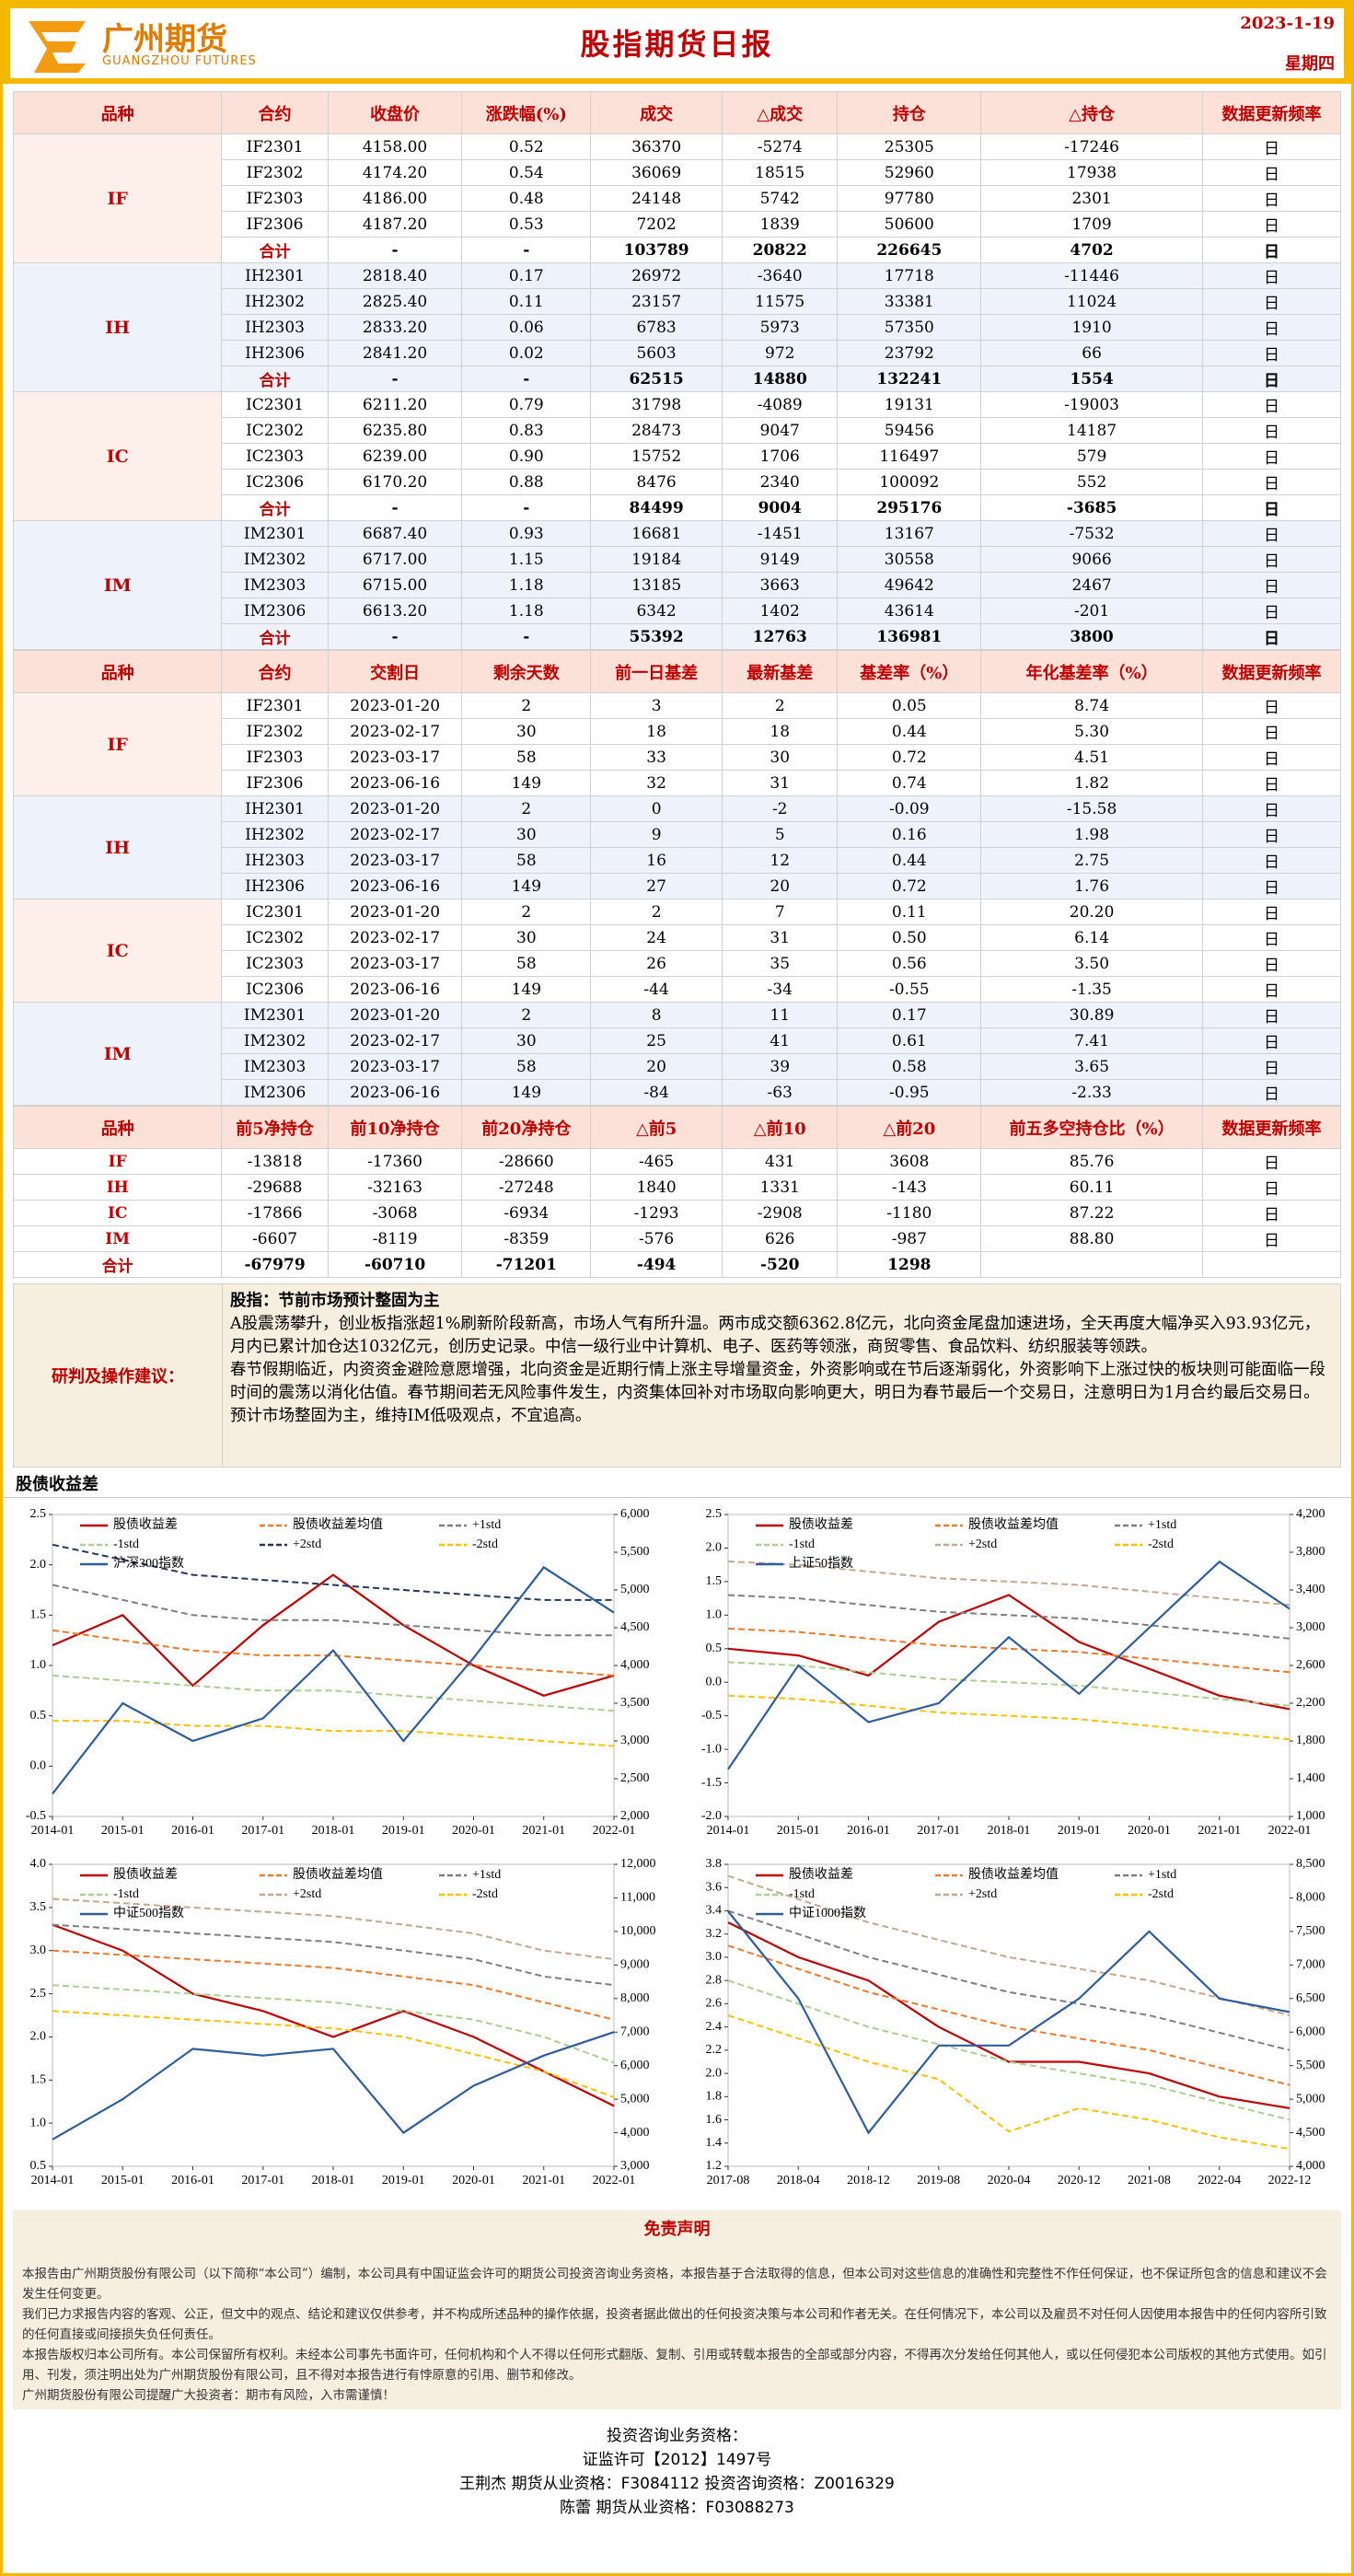  What do you see at coordinates (909, 1213) in the screenshot?
I see `cell: -1180` at bounding box center [909, 1213].